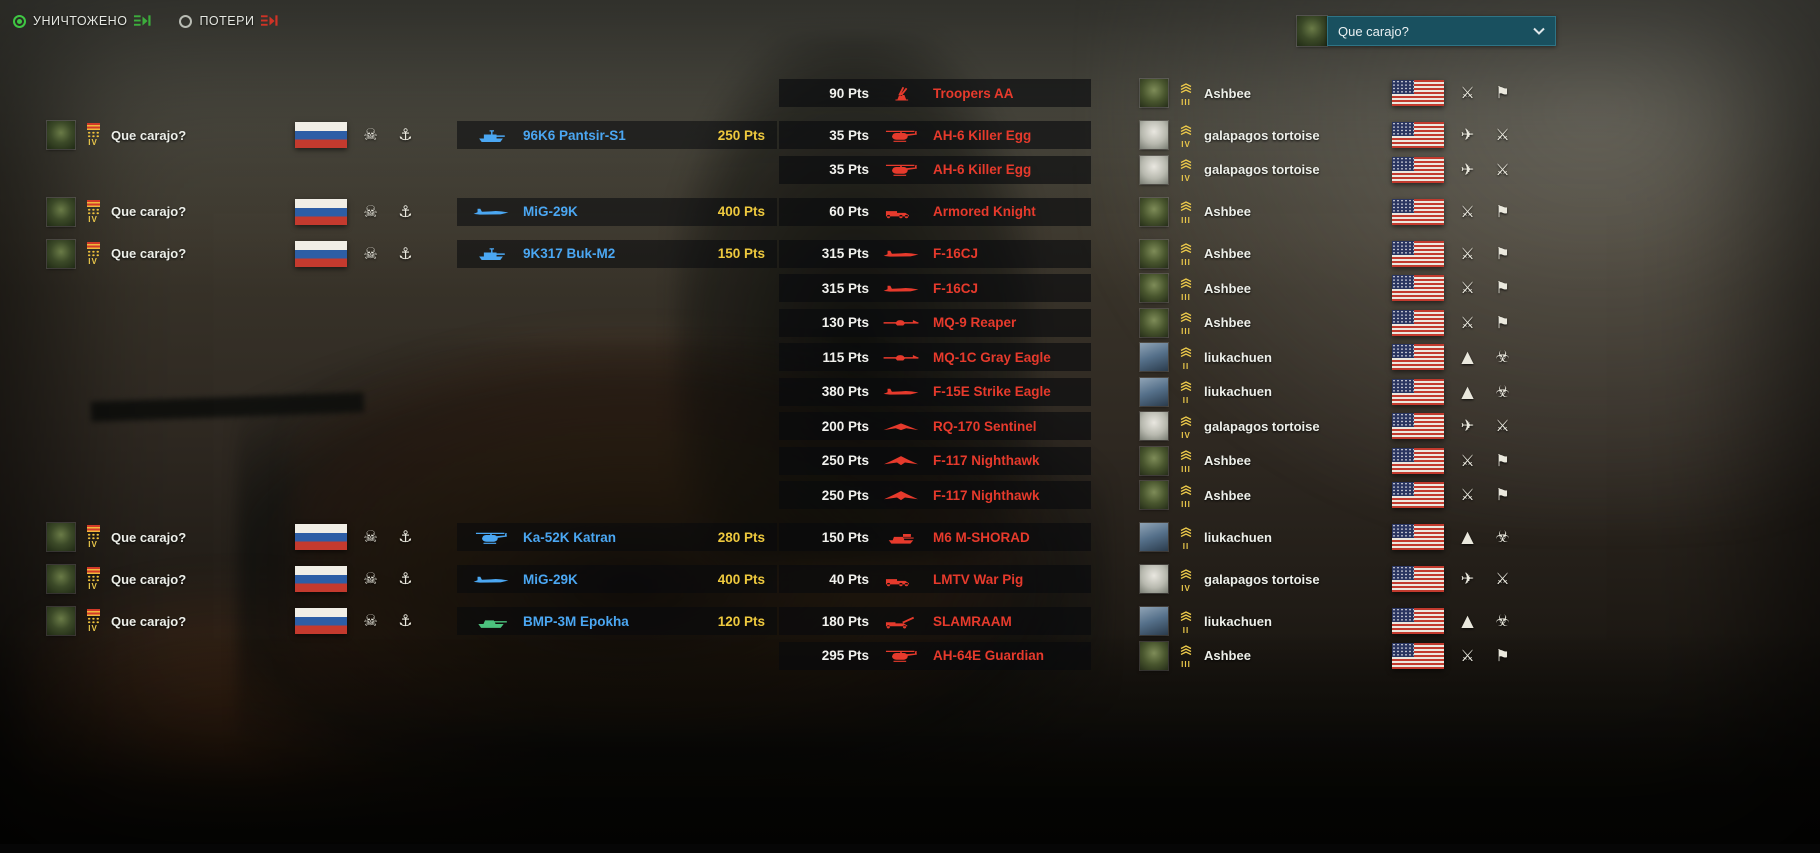 The height and width of the screenshot is (853, 1820). What do you see at coordinates (1502, 536) in the screenshot?
I see `biohazard-icon: ☣` at bounding box center [1502, 536].